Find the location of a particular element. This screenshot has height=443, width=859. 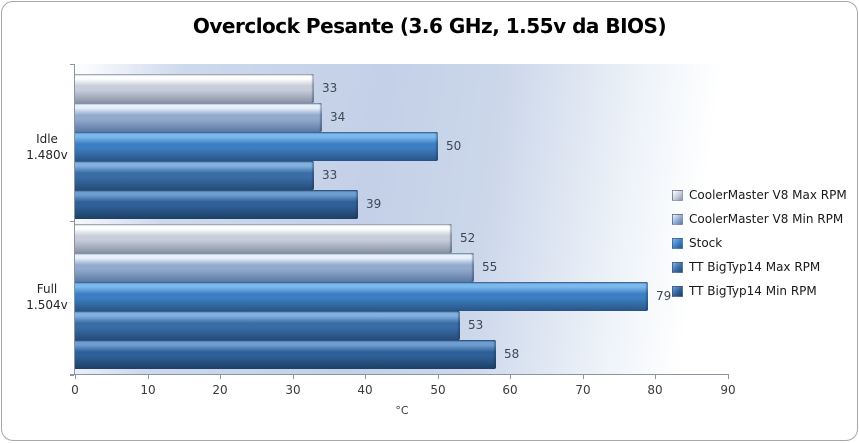

bar-coolermaster-v8-min-rpm-full is located at coordinates (274, 267).